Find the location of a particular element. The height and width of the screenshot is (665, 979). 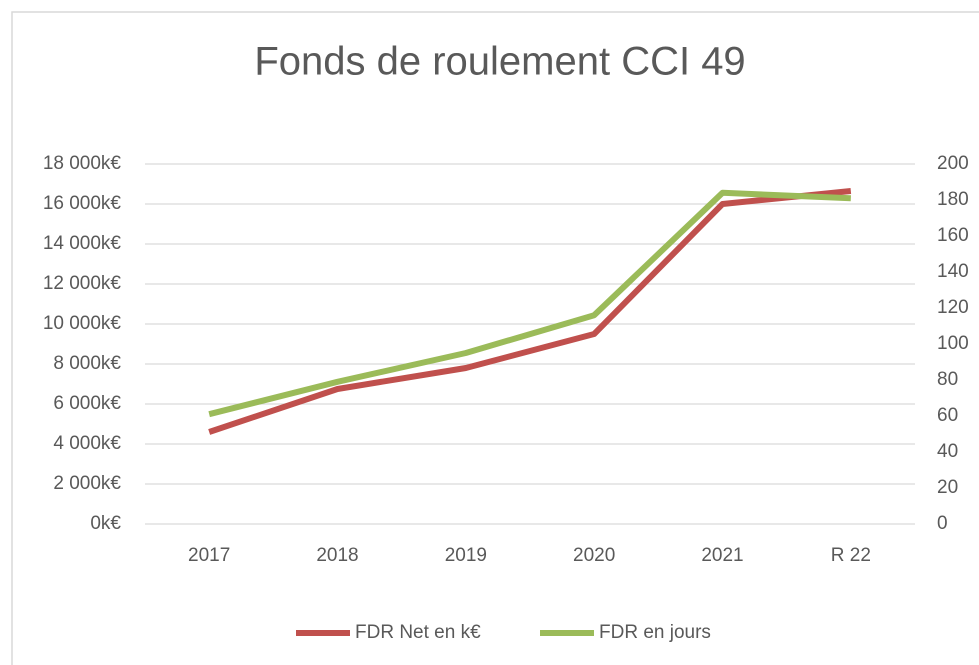

y-tick-label: 18 000k€ is located at coordinates (82, 163).